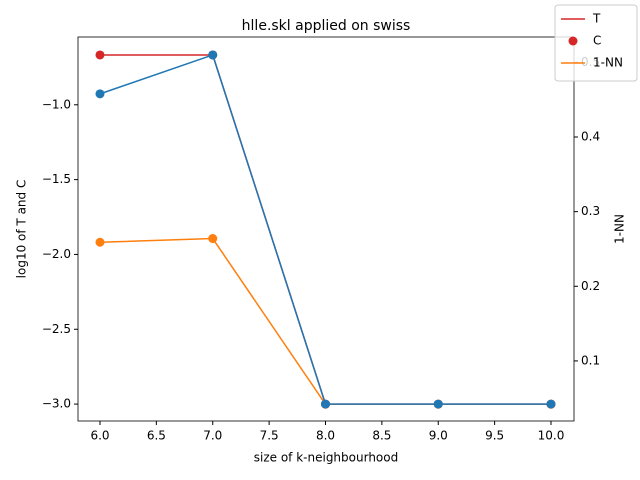 The image size is (640, 480). Describe the element at coordinates (22, 229) in the screenshot. I see `y-axis-label: log10 of T and C` at that location.